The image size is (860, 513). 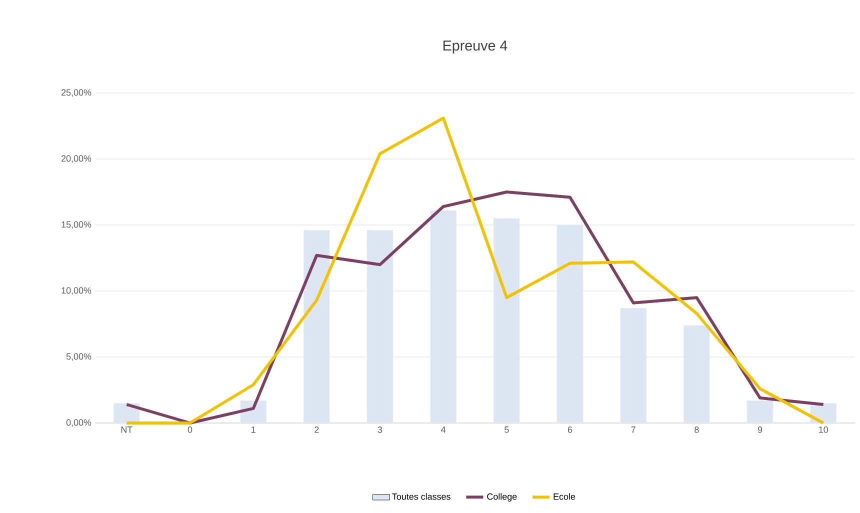 What do you see at coordinates (77, 225) in the screenshot?
I see `y-tick-label: 15,00%` at bounding box center [77, 225].